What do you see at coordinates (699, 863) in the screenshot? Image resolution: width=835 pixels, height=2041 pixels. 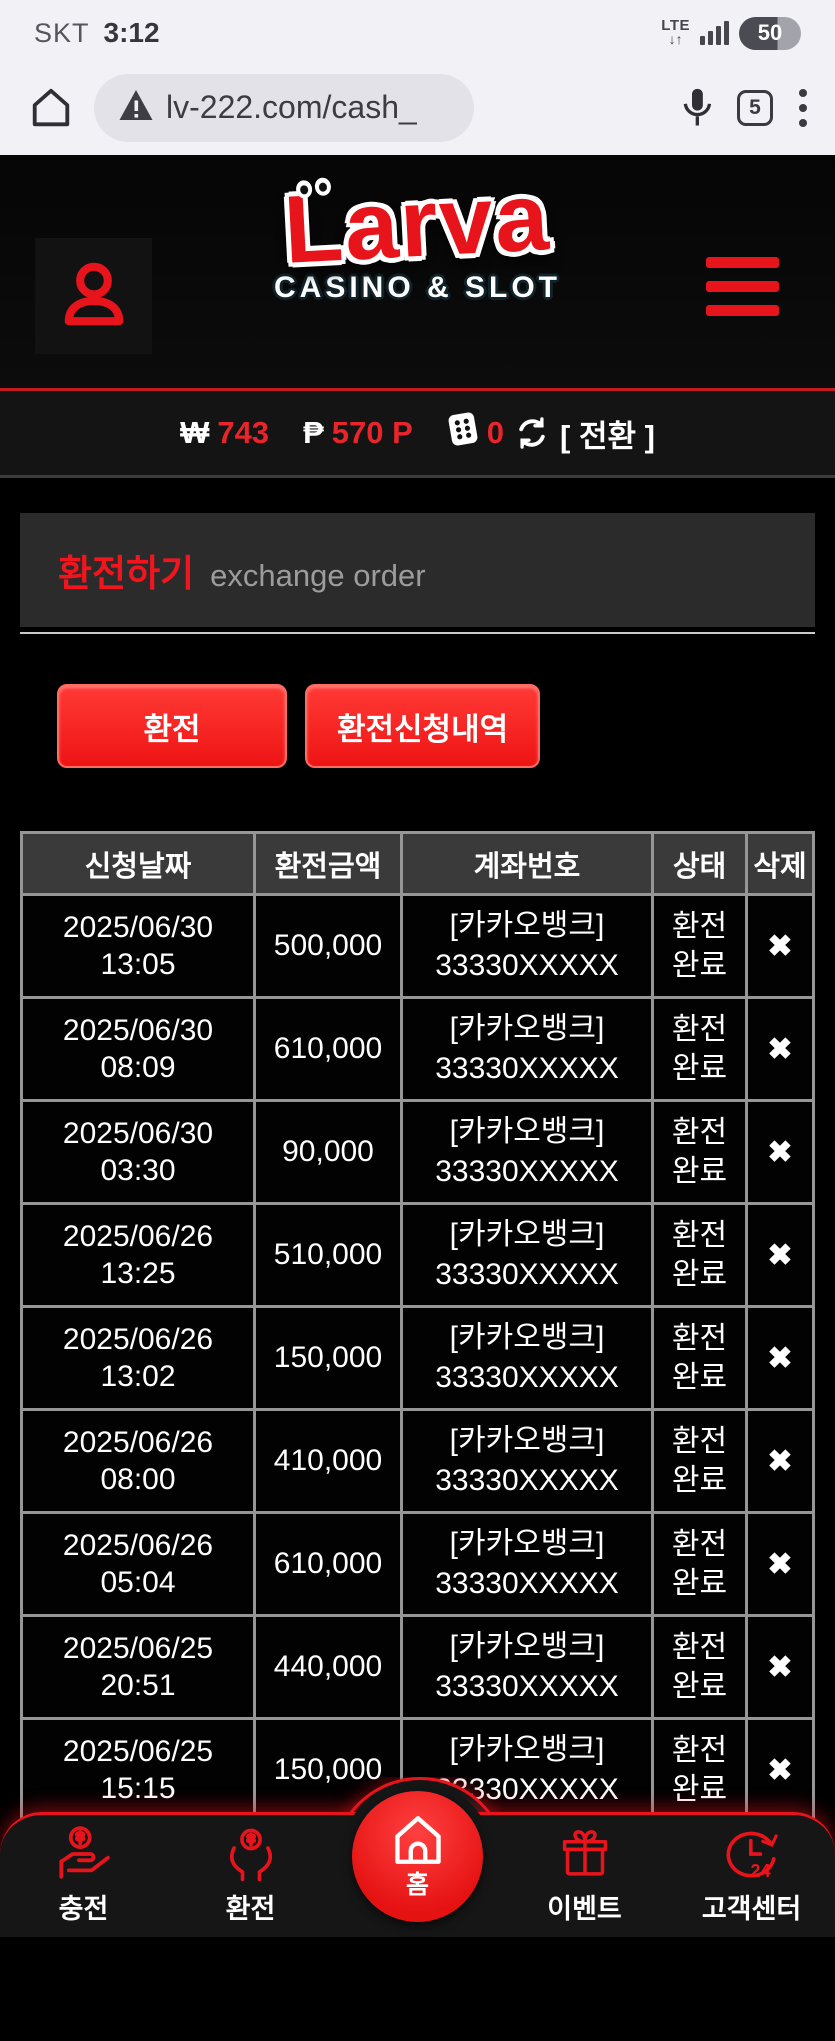 I see `col-header-status: 상태` at bounding box center [699, 863].